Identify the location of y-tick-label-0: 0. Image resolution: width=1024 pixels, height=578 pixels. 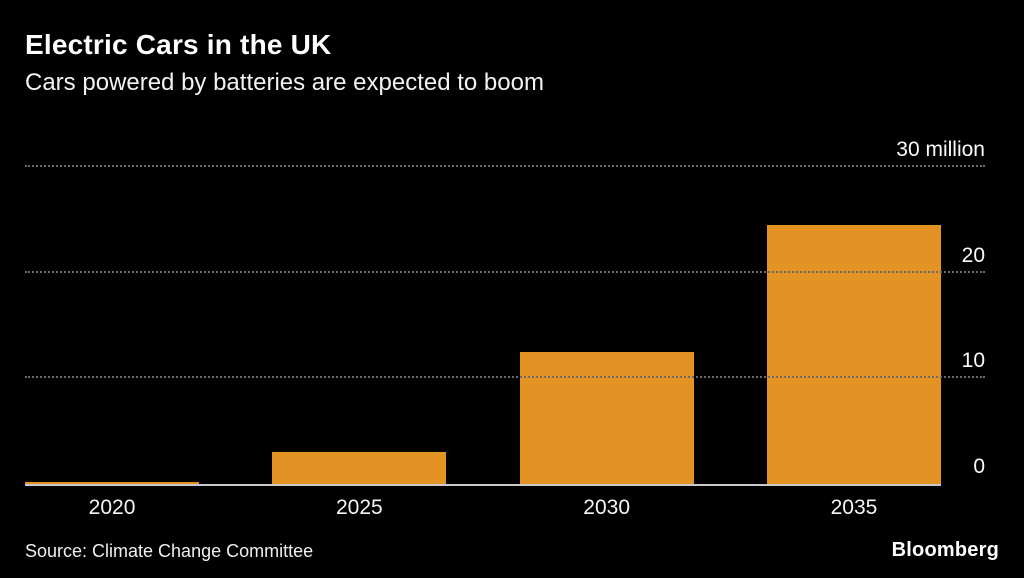
(979, 466).